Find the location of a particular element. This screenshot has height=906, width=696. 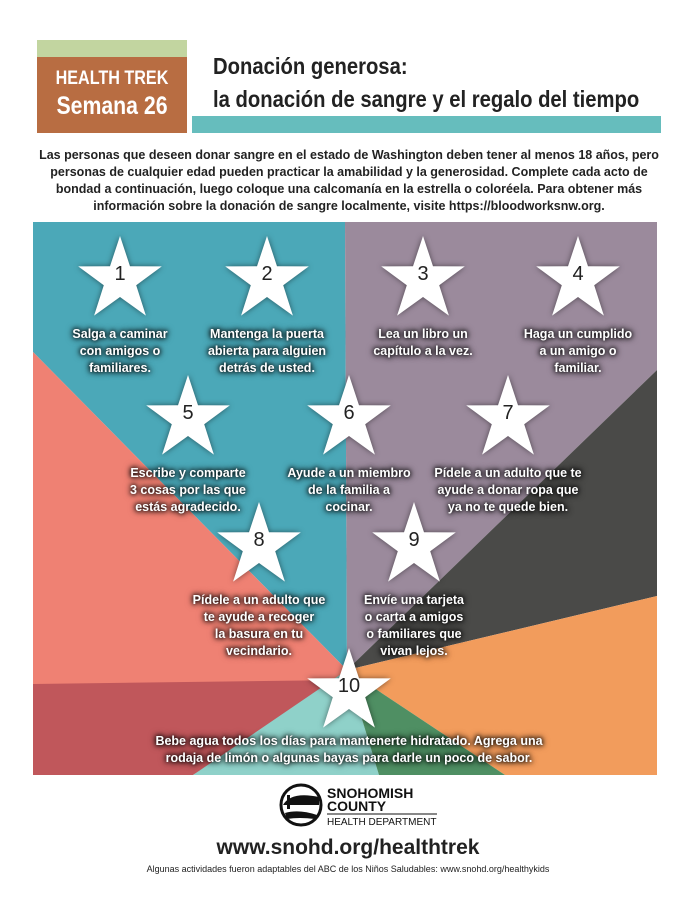

wedge-green is located at coordinates (426, 722).